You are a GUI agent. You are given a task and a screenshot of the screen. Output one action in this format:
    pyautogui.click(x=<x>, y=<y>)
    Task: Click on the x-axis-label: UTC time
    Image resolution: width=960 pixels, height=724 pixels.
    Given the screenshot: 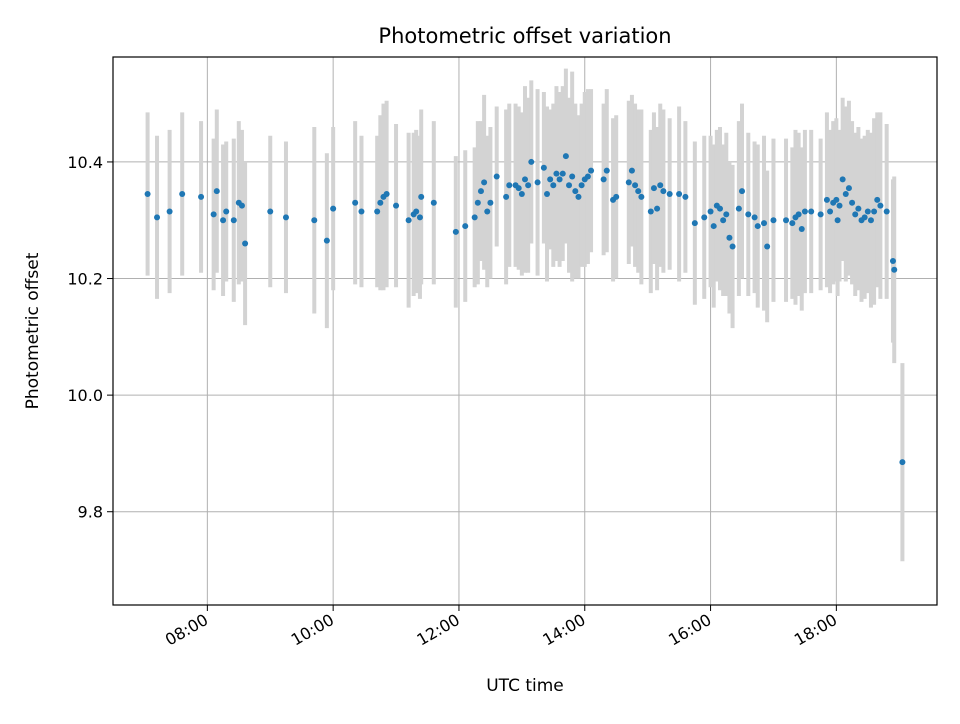 What is the action you would take?
    pyautogui.click(x=525, y=686)
    